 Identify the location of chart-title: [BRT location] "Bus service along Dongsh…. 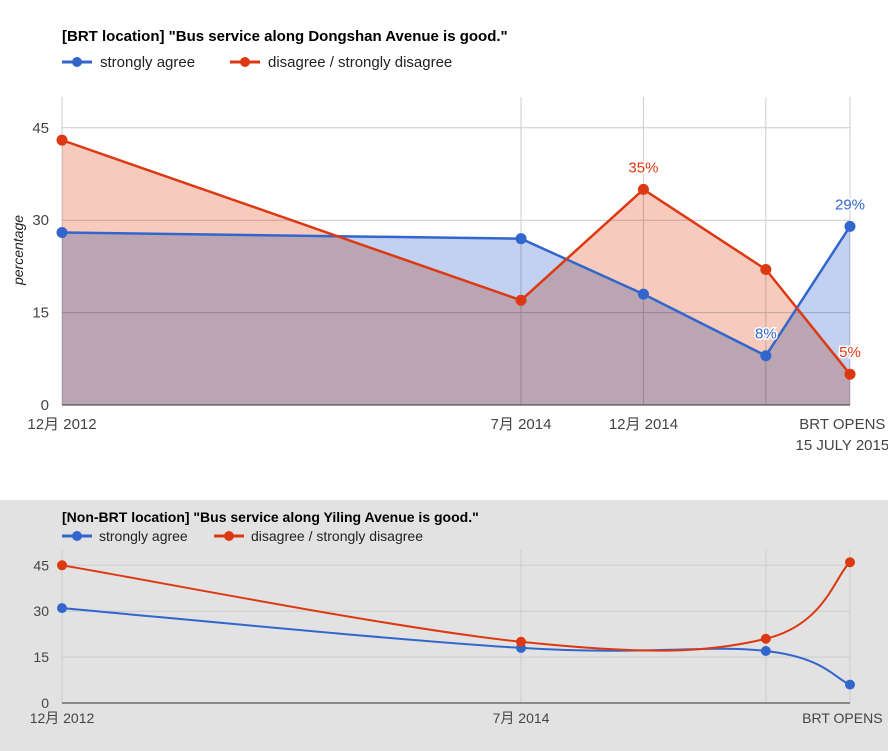
(285, 36).